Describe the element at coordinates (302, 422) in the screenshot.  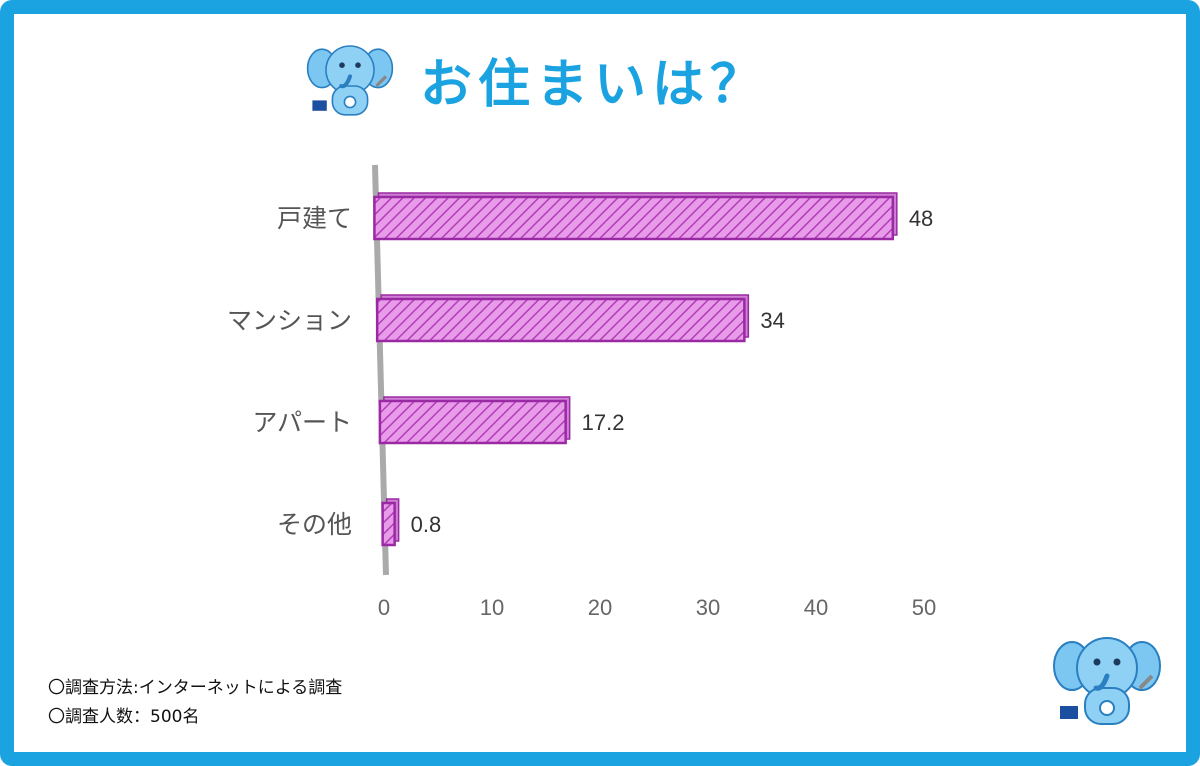
I see `category-label: アパート` at that location.